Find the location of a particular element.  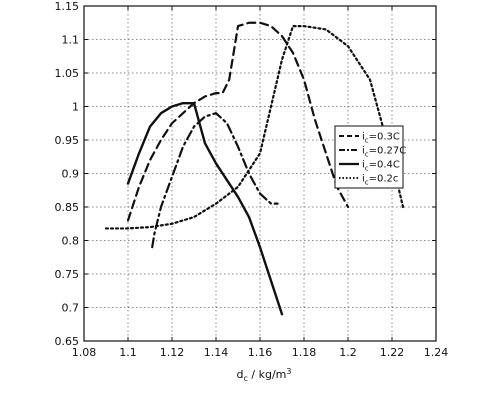

x-tick-label: 1.14 is located at coordinates (216, 352).